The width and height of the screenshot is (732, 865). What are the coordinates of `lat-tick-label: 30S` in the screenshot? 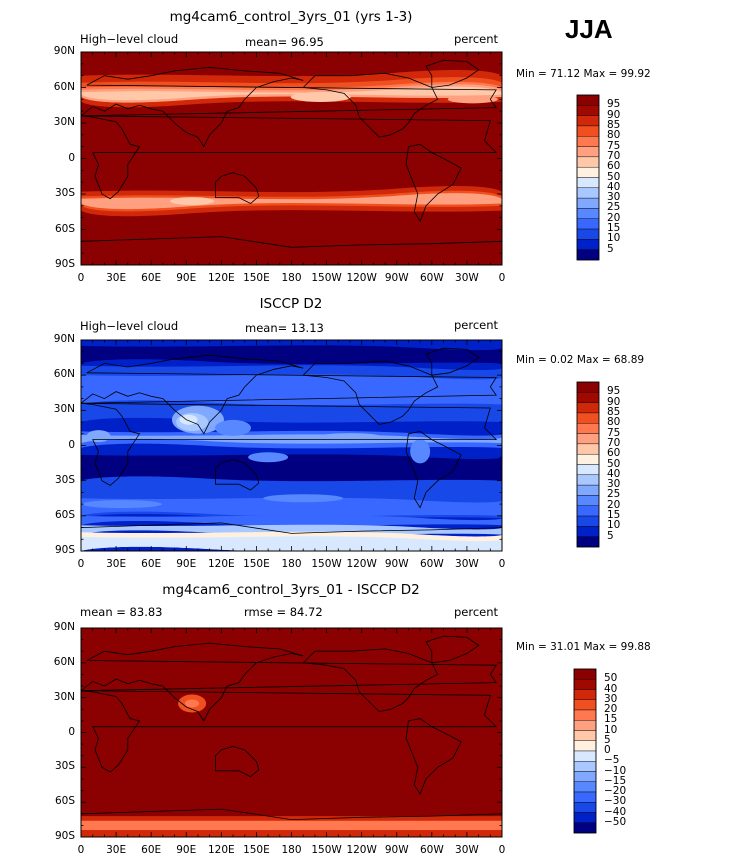 It's located at (64, 193).